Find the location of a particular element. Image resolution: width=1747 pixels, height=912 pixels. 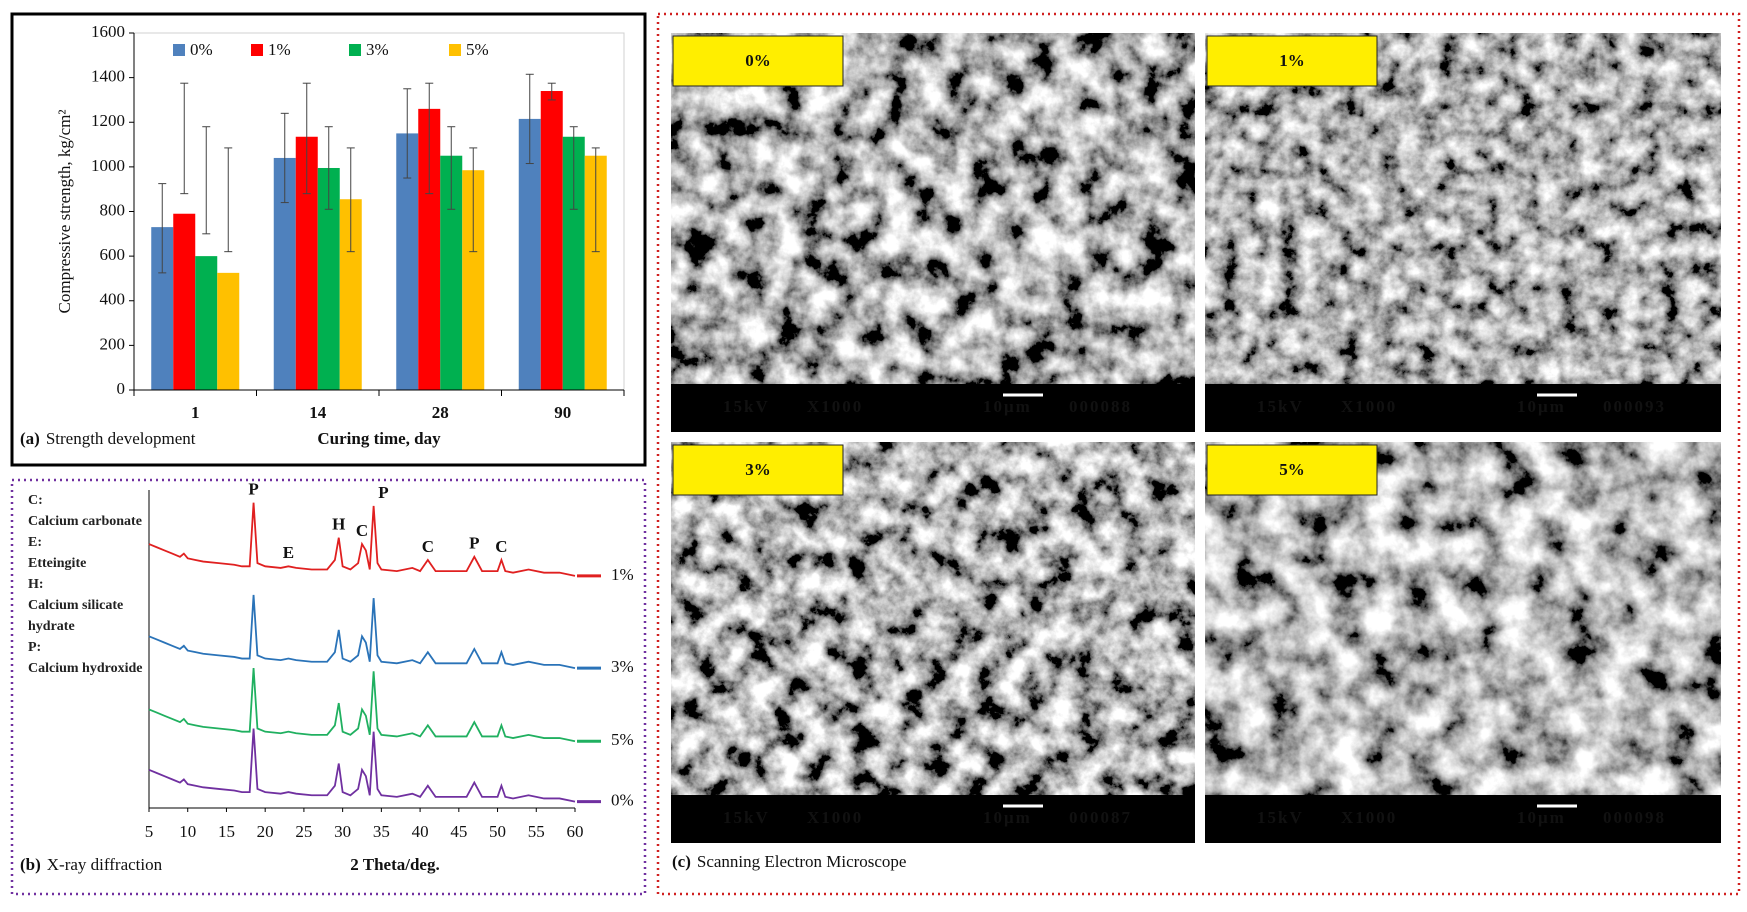

key-text: Calcium hydroxide is located at coordinates (85, 668).